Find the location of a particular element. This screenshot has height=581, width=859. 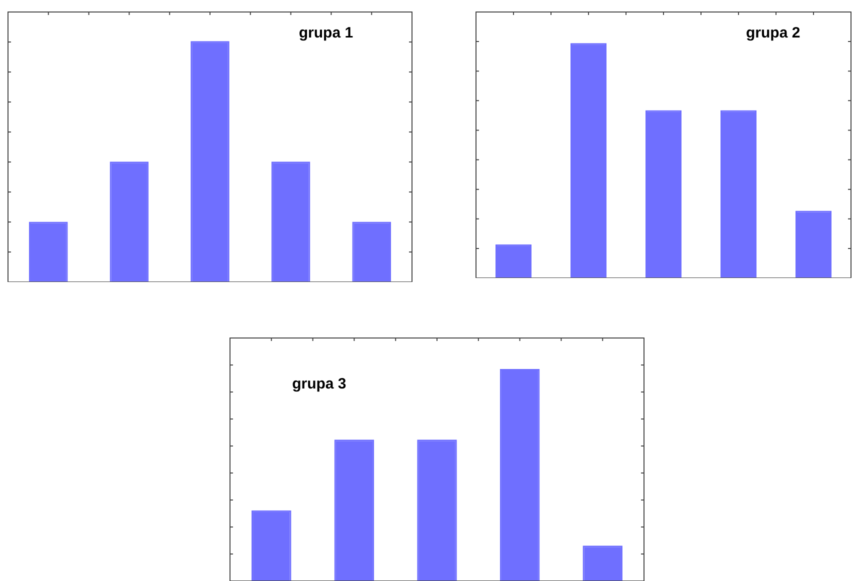

chart-title: grupa 3 is located at coordinates (319, 383).